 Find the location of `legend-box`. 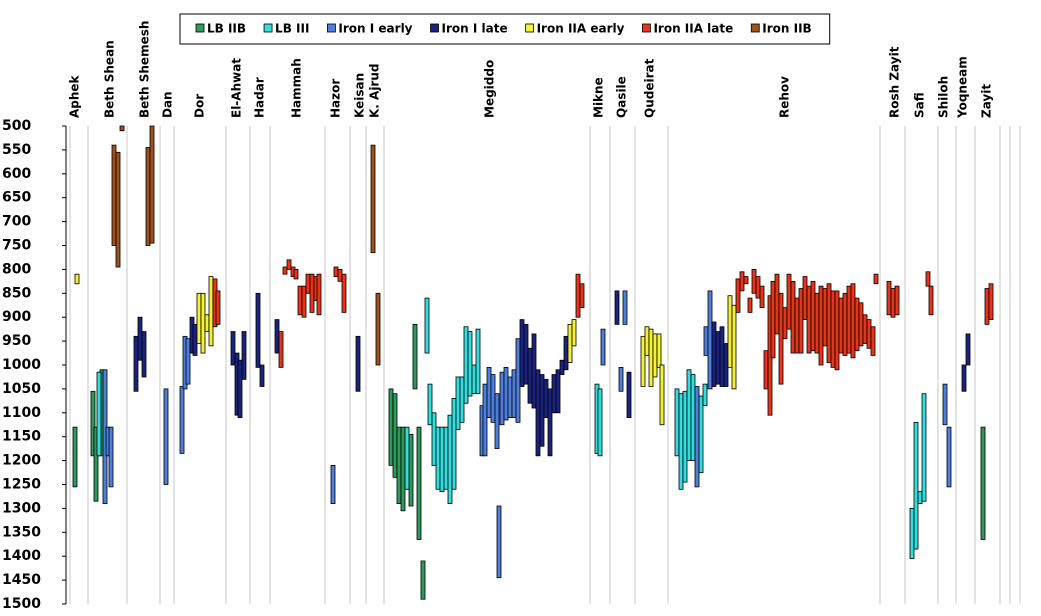

legend-box is located at coordinates (505, 29).